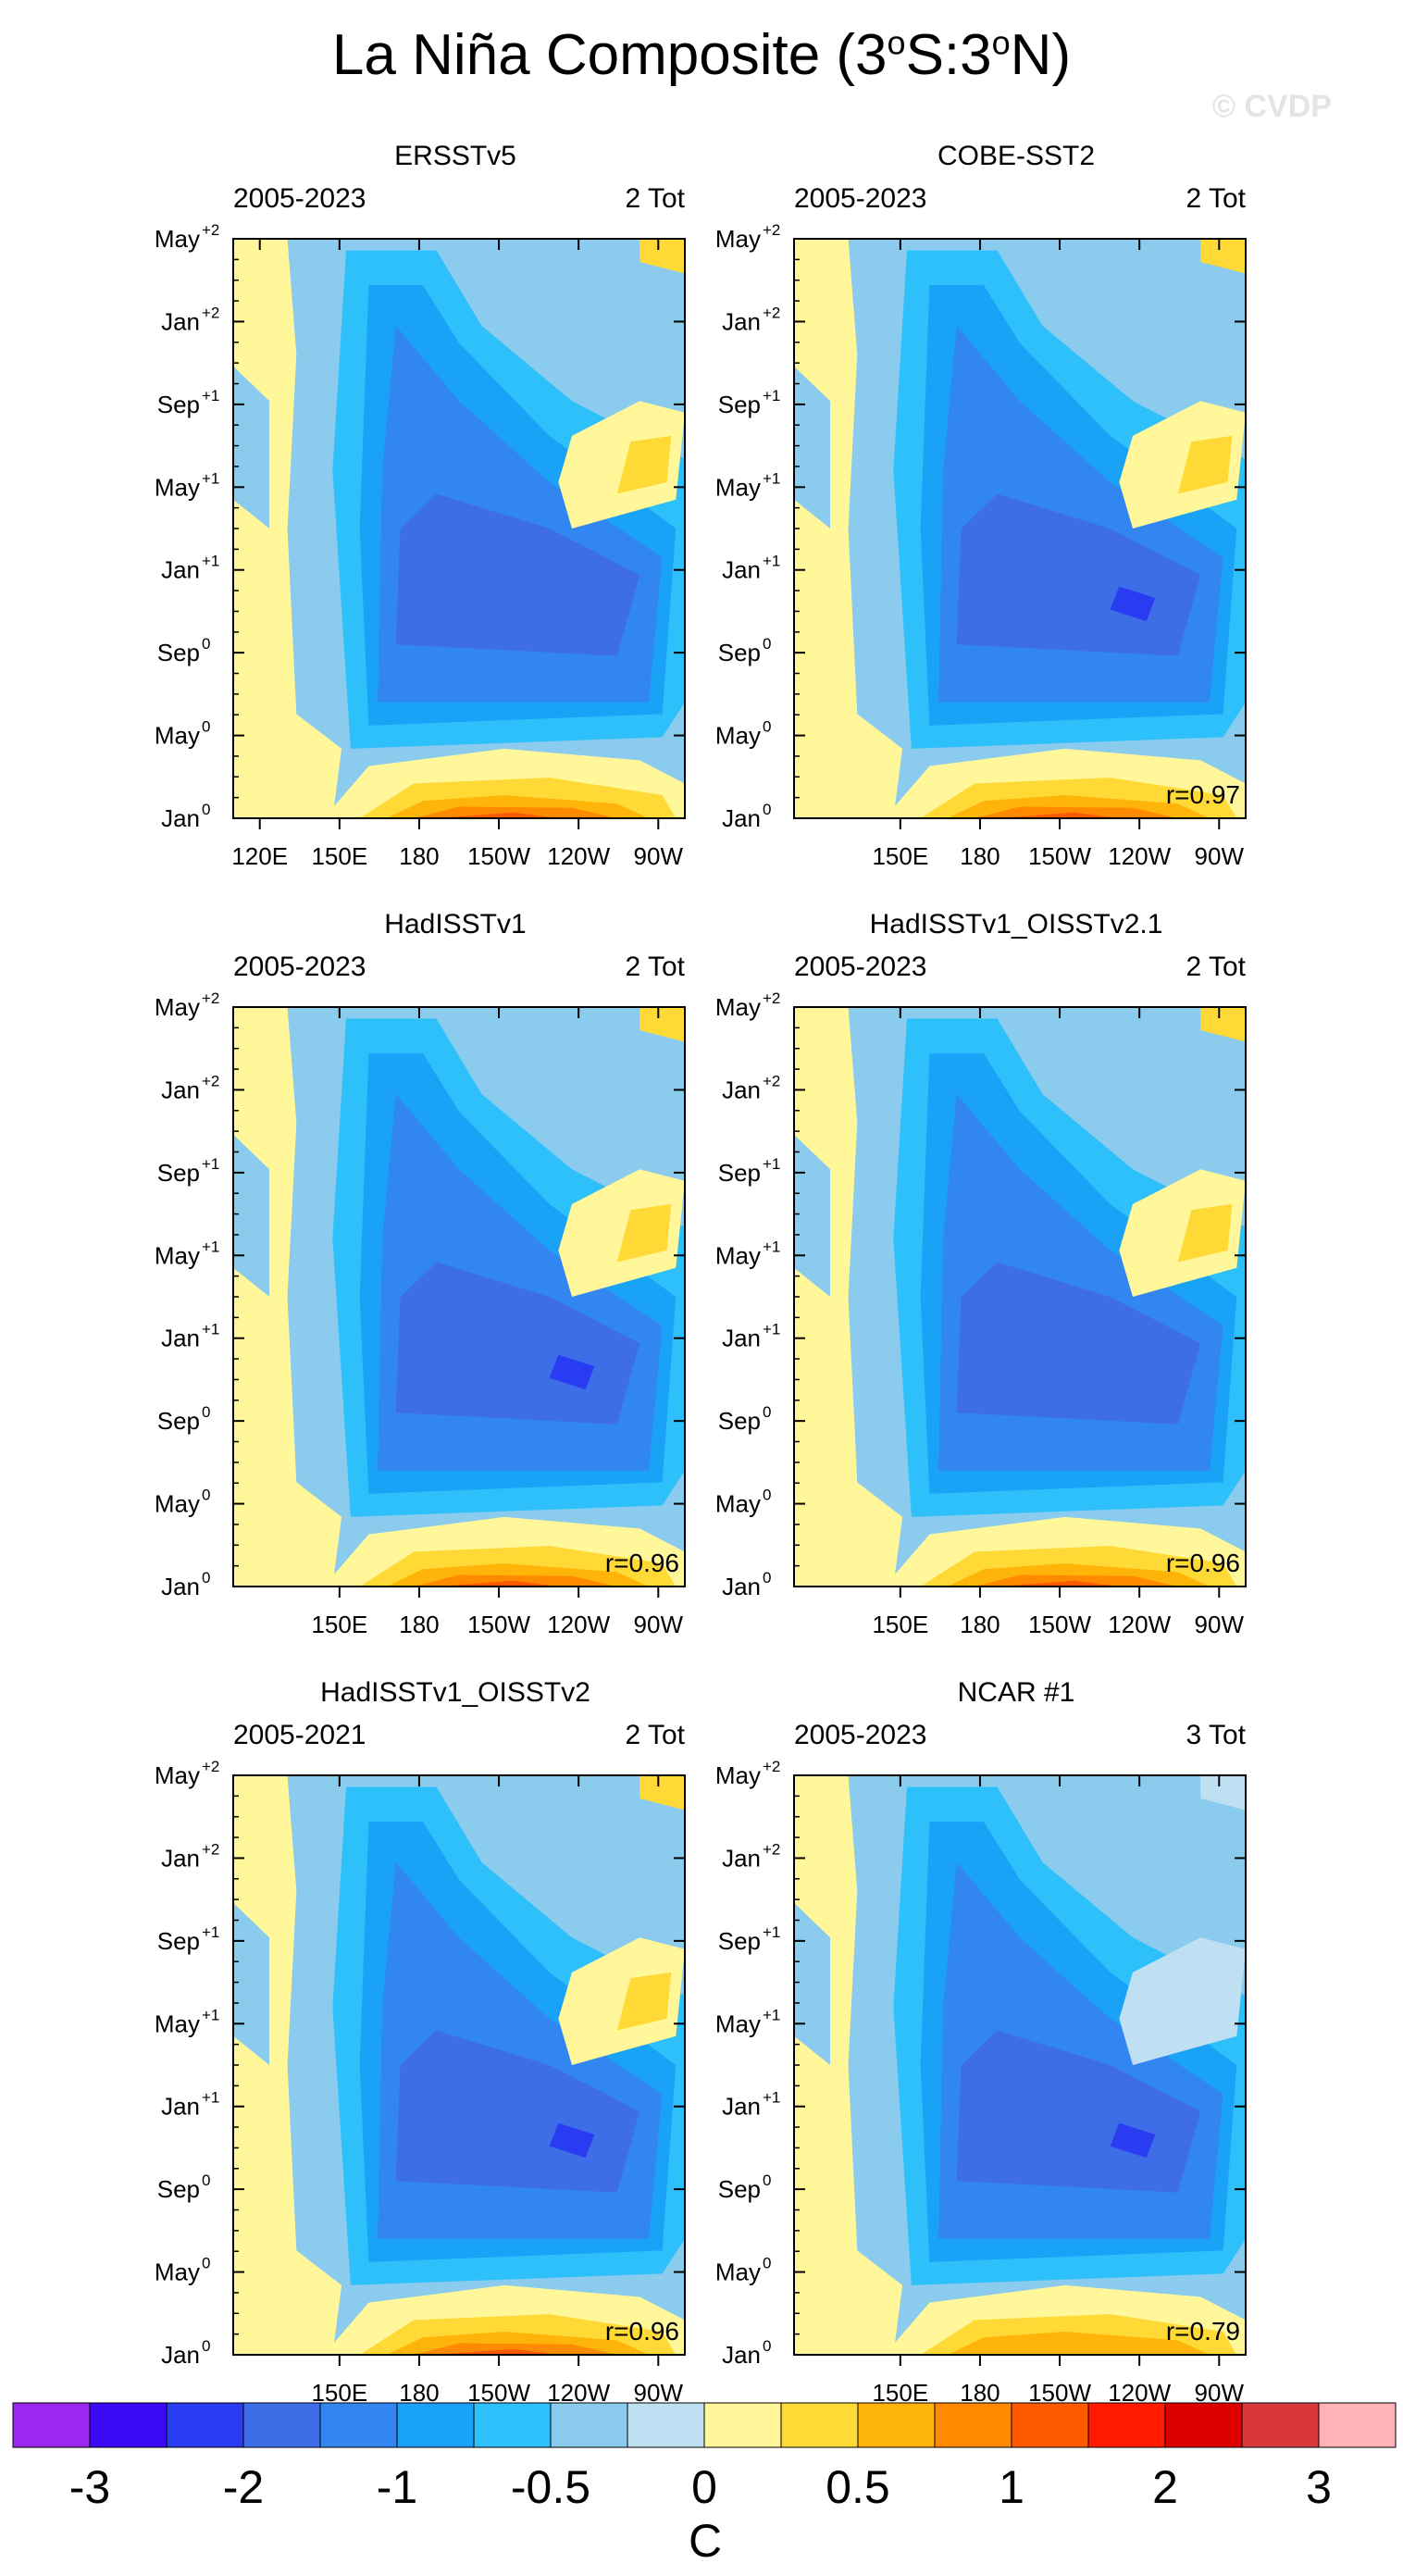 Image resolution: width=1403 pixels, height=2576 pixels. What do you see at coordinates (1319, 2487) in the screenshot?
I see `colorbar-label: 3` at bounding box center [1319, 2487].